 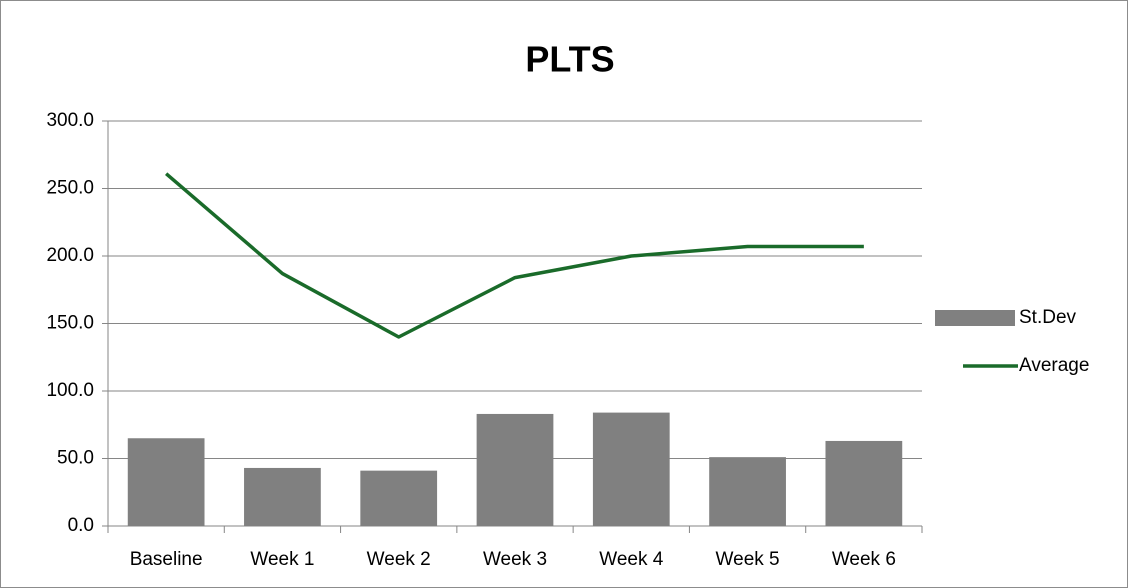 What do you see at coordinates (70, 120) in the screenshot?
I see `y-tick-label: 300.0` at bounding box center [70, 120].